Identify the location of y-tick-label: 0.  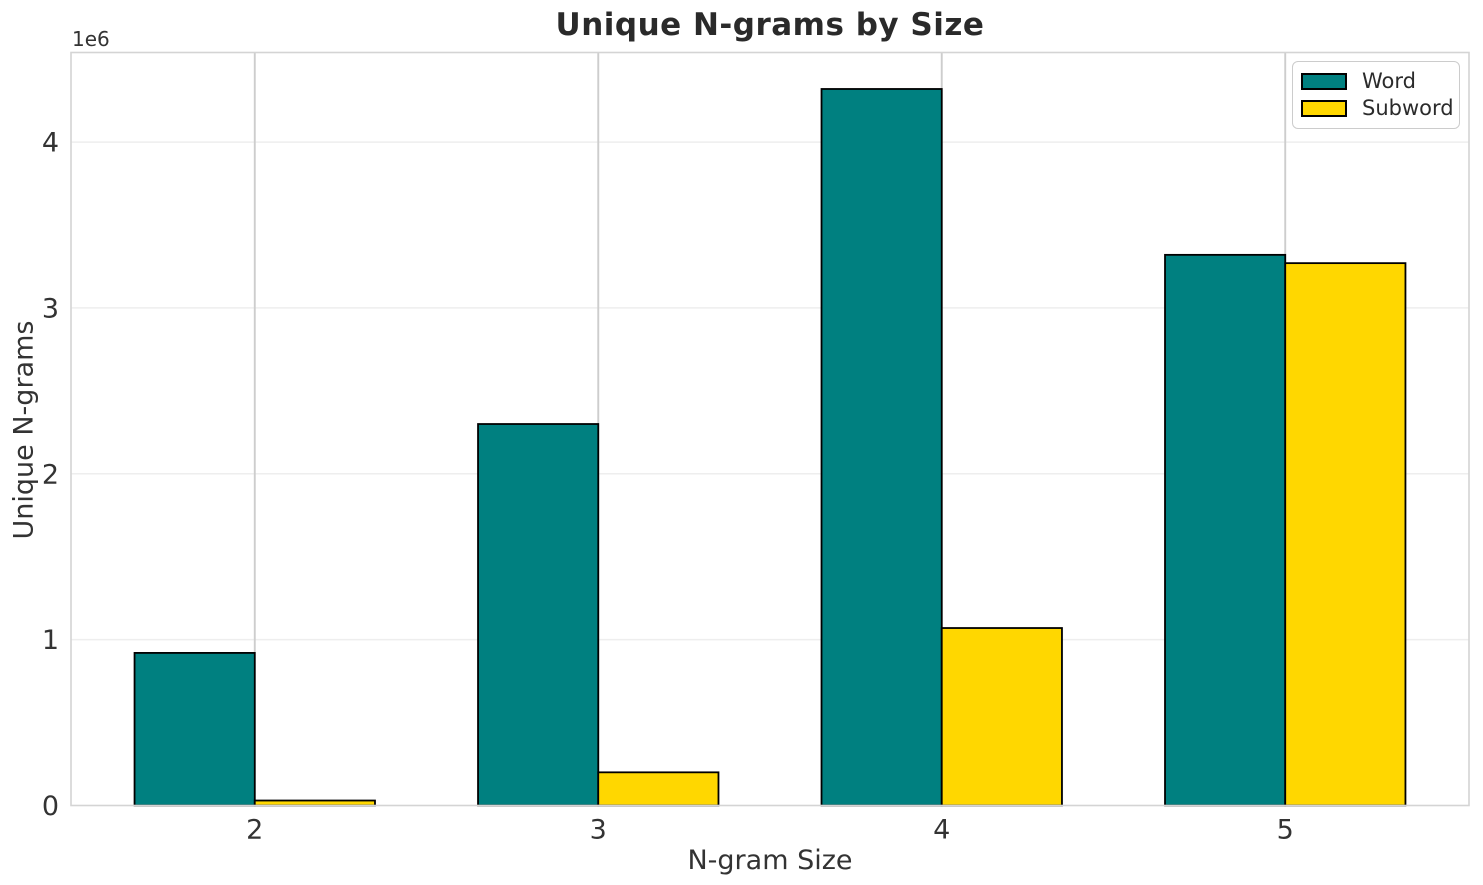
(50, 806).